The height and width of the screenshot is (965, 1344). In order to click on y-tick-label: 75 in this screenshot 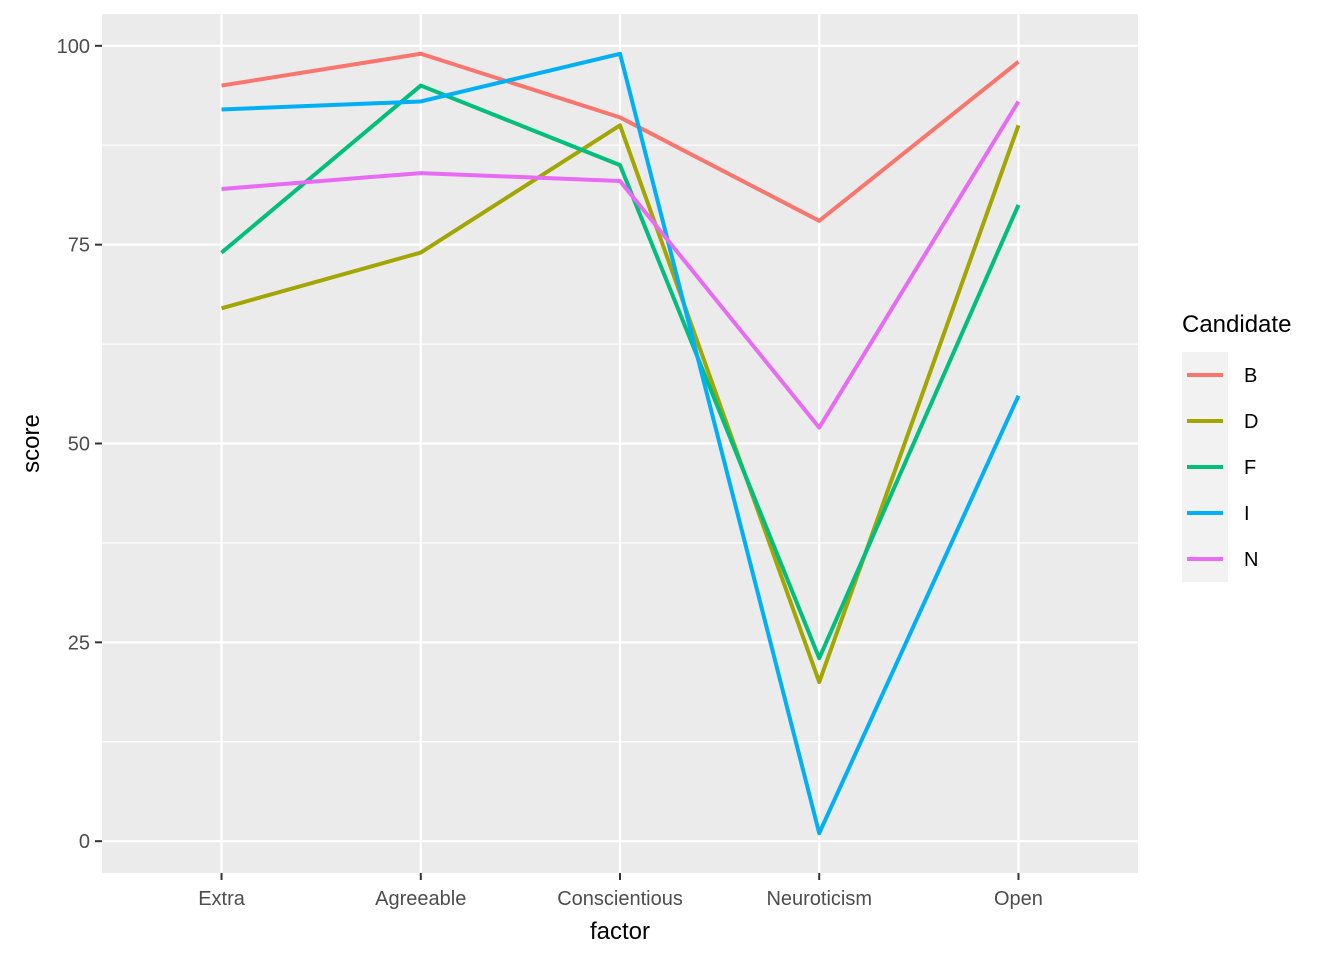, I will do `click(79, 246)`.